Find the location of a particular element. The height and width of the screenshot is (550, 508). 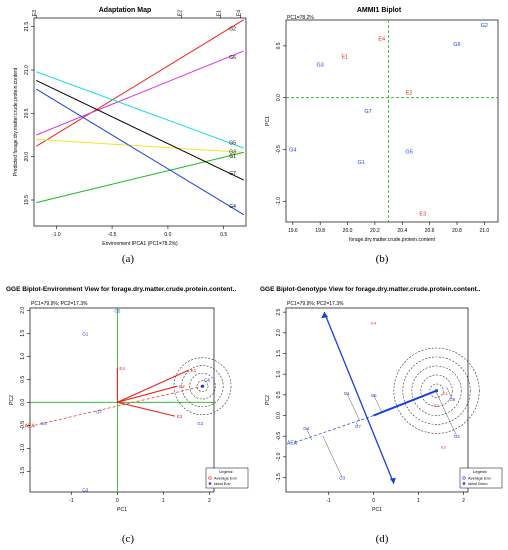

projection-line-G6 is located at coordinates (449, 393).